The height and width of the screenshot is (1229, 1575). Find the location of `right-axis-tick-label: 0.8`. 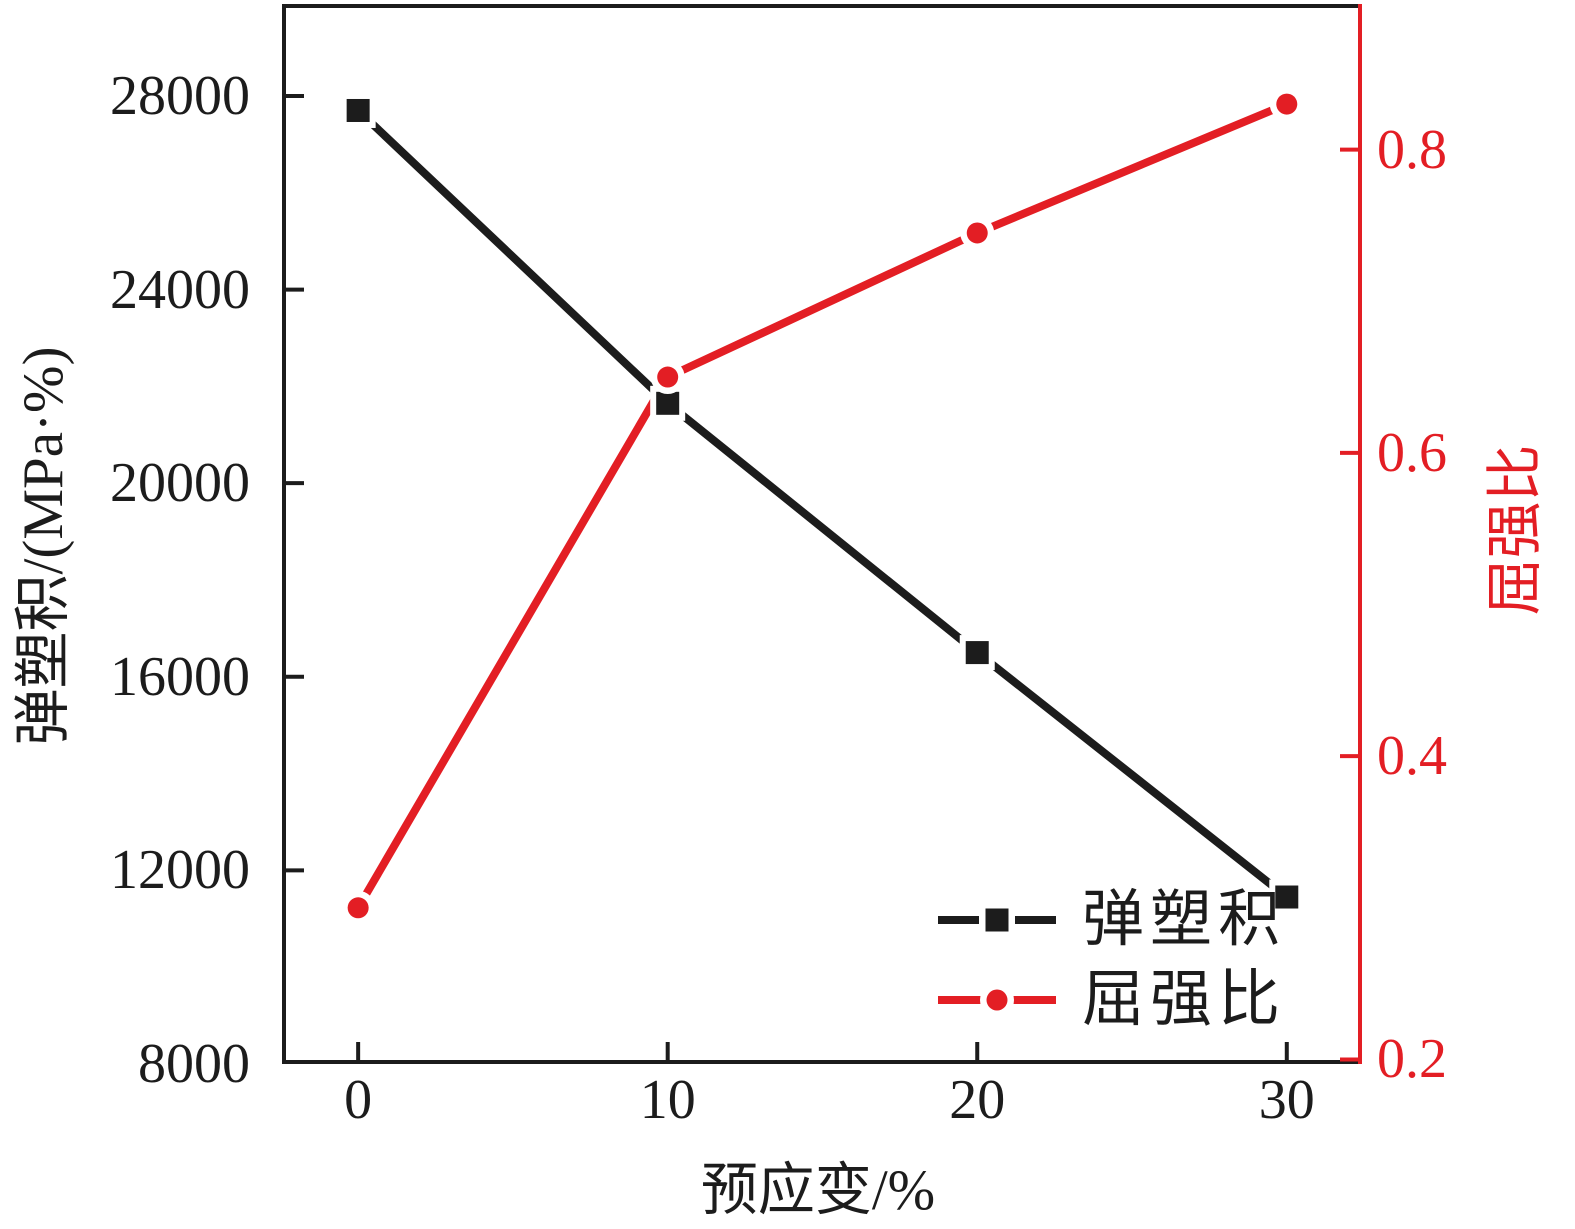

right-axis-tick-label: 0.8 is located at coordinates (1412, 149).